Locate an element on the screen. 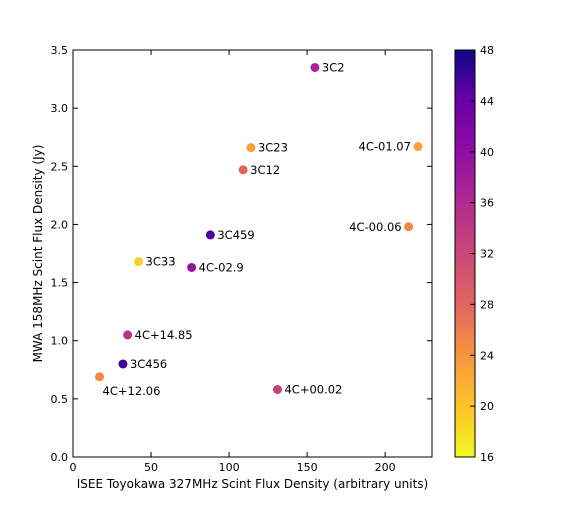 The width and height of the screenshot is (581, 513). colorbar-tick-label: 48 is located at coordinates (487, 50).